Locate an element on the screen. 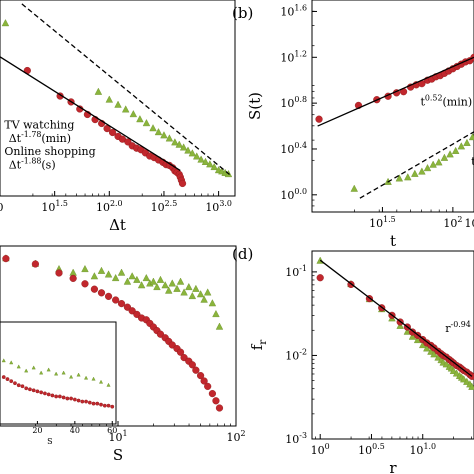 The width and height of the screenshot is (474, 474). panel-letter-b: (b) is located at coordinates (242, 13).